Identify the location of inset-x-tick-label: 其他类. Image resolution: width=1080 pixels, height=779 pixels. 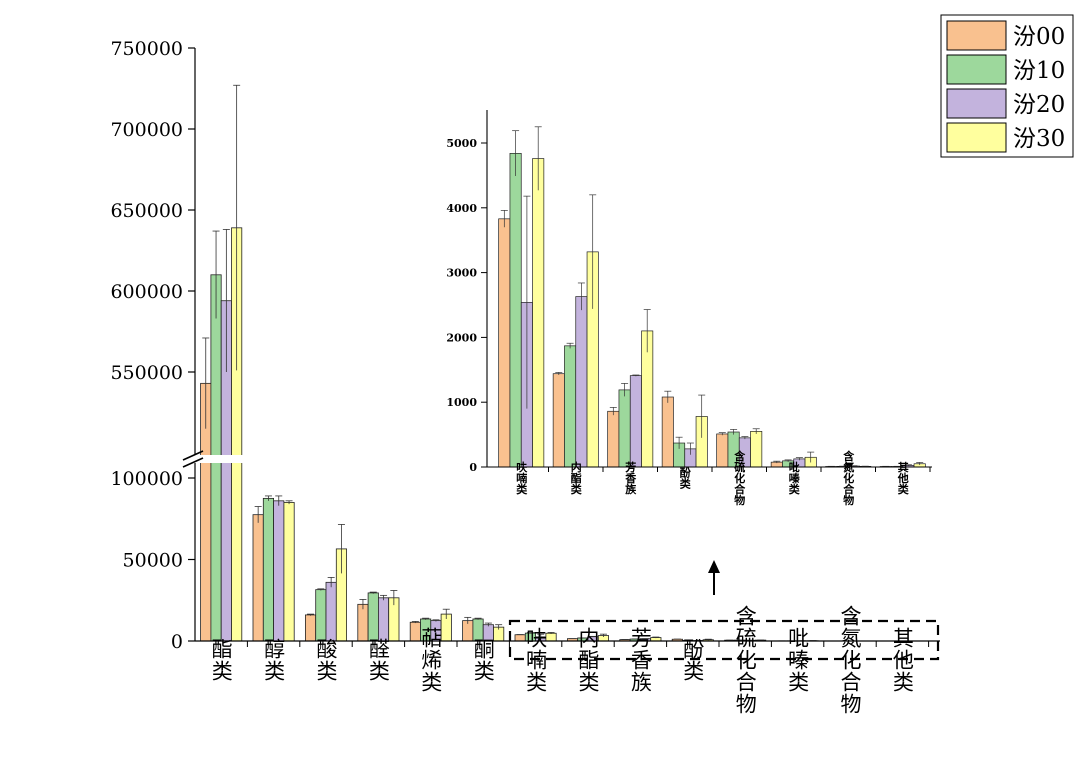
(903, 477).